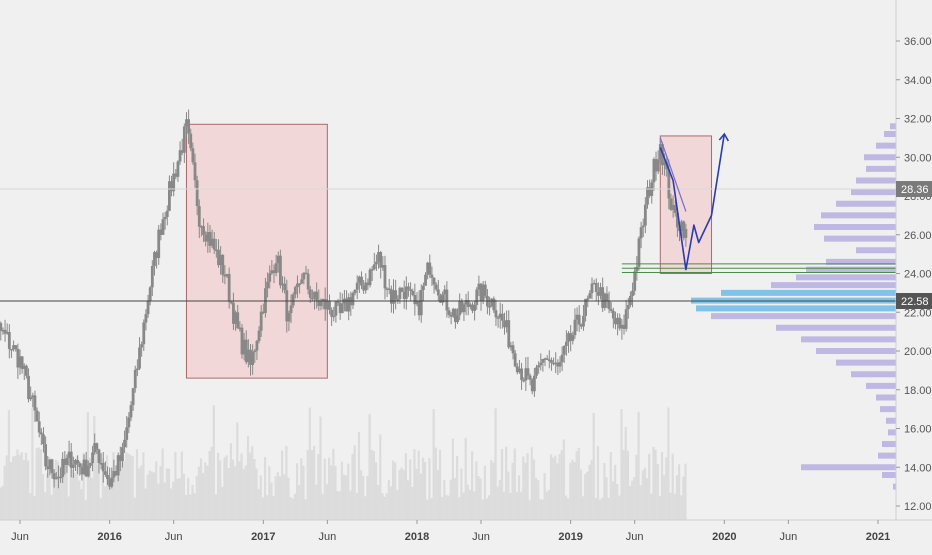 The image size is (932, 555). What do you see at coordinates (263, 537) in the screenshot?
I see `x-tick-label: 2017` at bounding box center [263, 537].